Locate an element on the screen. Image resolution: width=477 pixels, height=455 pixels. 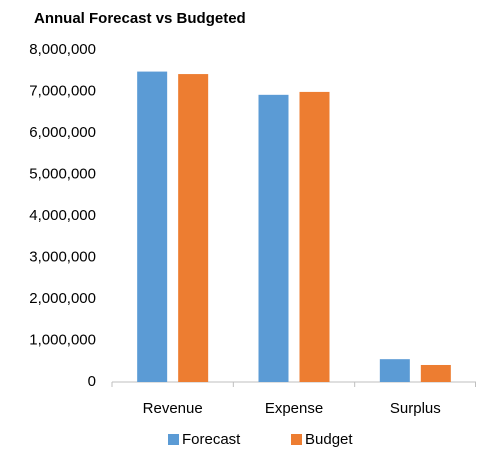
legend-label: Forecast is located at coordinates (211, 439).